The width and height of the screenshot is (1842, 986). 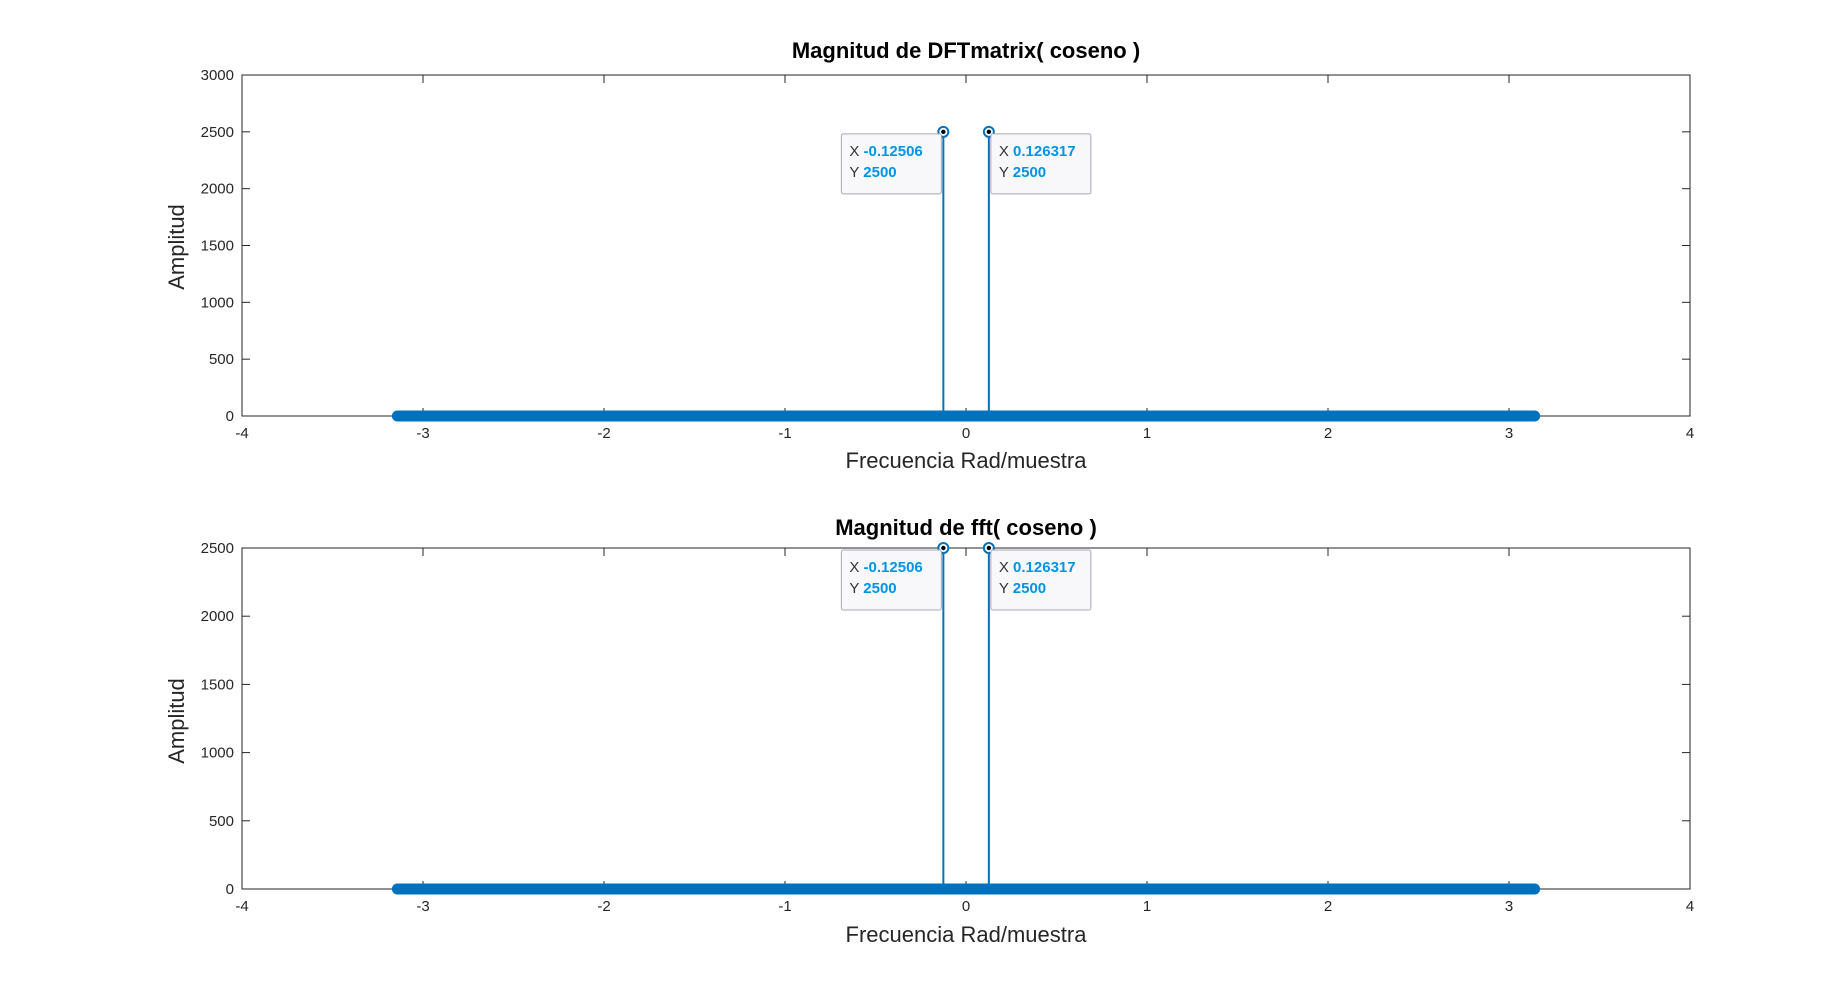 I want to click on subplot-2-xlabel: Frecuencia Rad/muestra, so click(x=967, y=934).